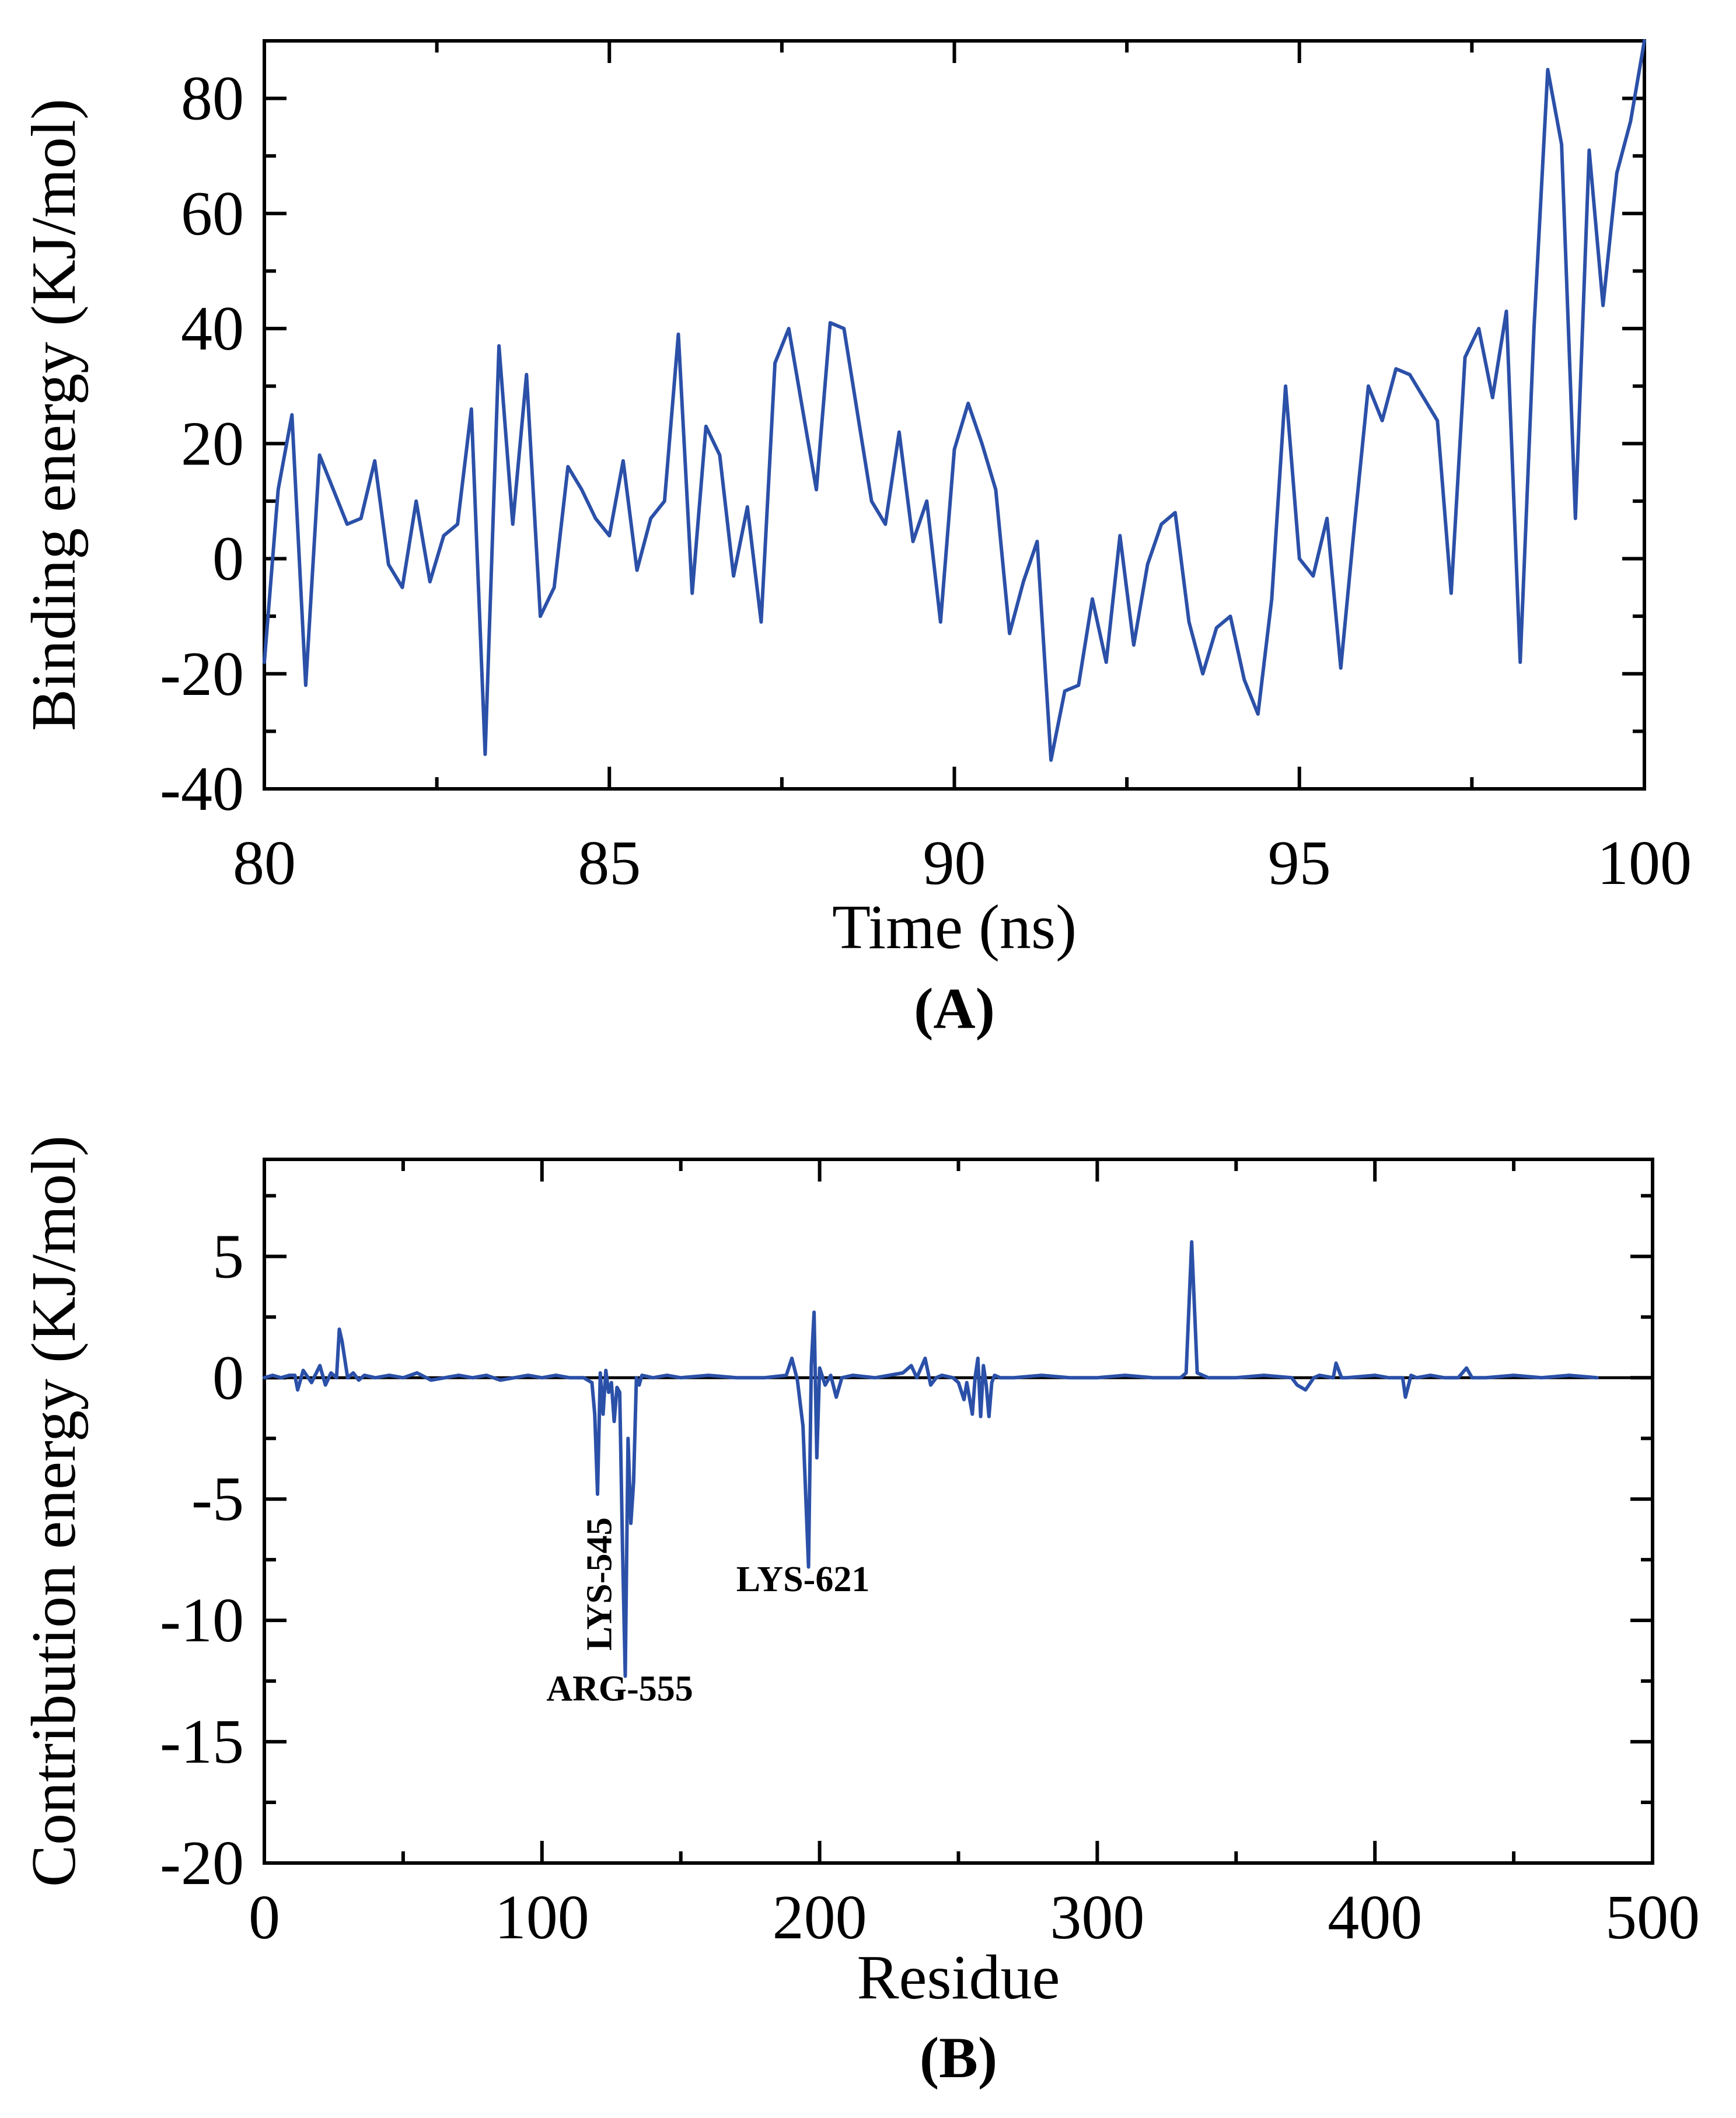  What do you see at coordinates (202, 1742) in the screenshot?
I see `y-tick-label: -15` at bounding box center [202, 1742].